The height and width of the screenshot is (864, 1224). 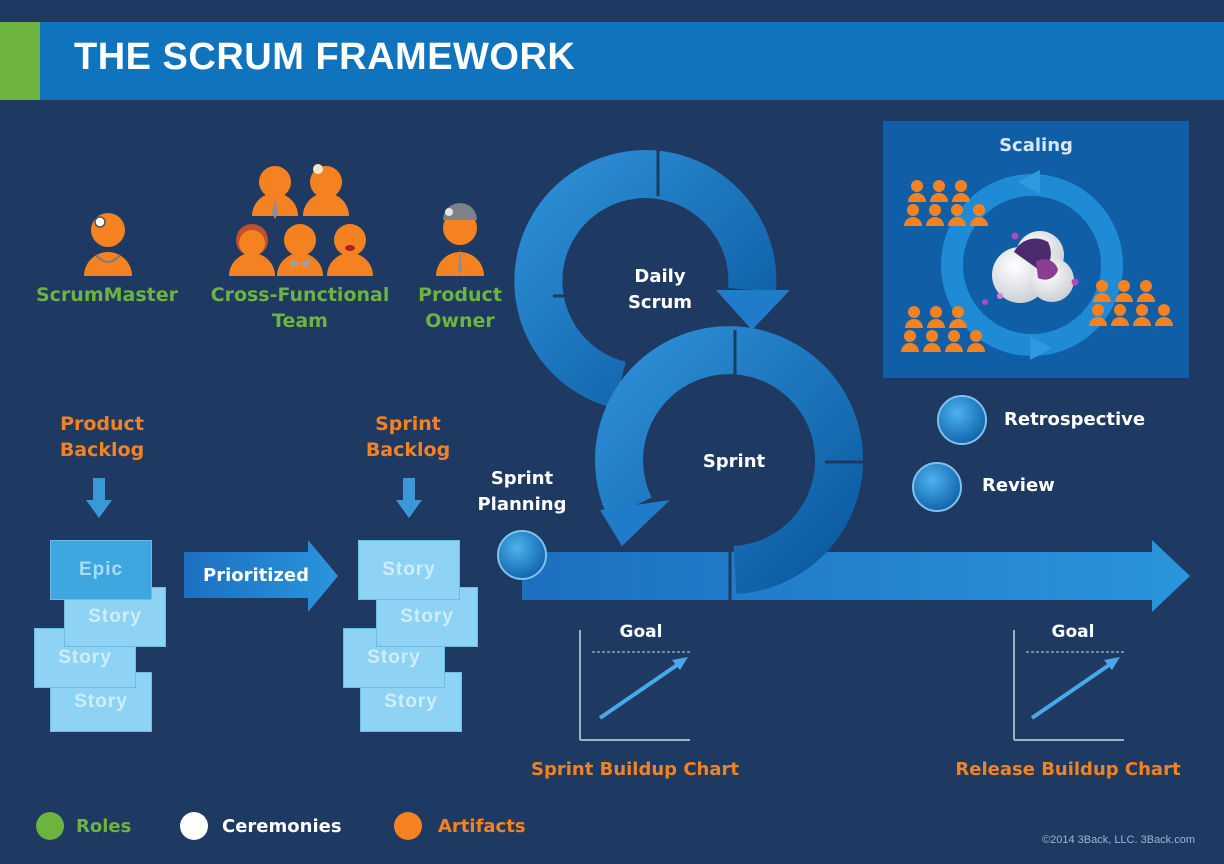 What do you see at coordinates (1075, 419) in the screenshot?
I see `retrospective-label: Retrospective` at bounding box center [1075, 419].